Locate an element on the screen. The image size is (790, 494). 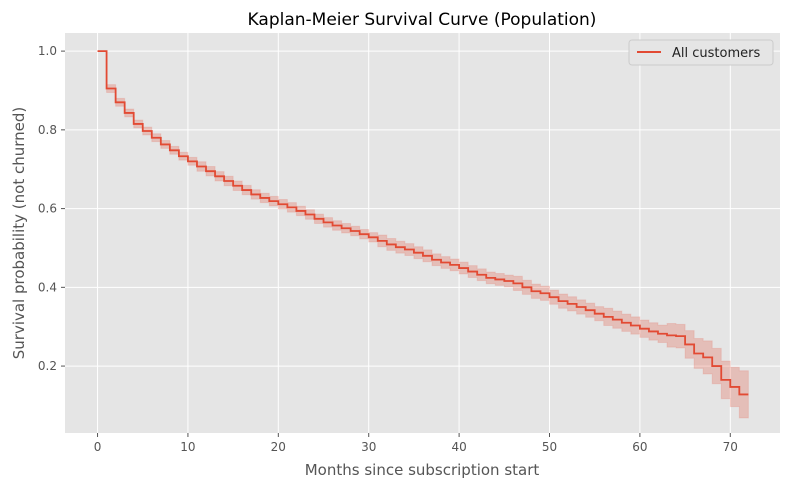
chart-title: Kaplan-Meier Survival Curve (Population) is located at coordinates (422, 20).